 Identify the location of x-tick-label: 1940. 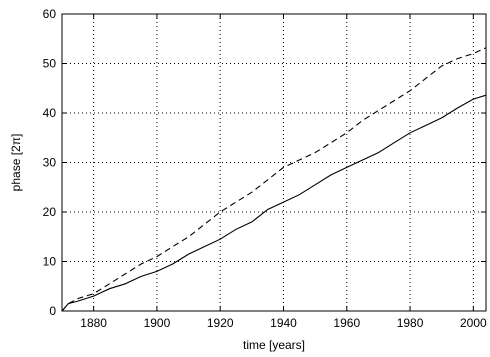
(283, 323).